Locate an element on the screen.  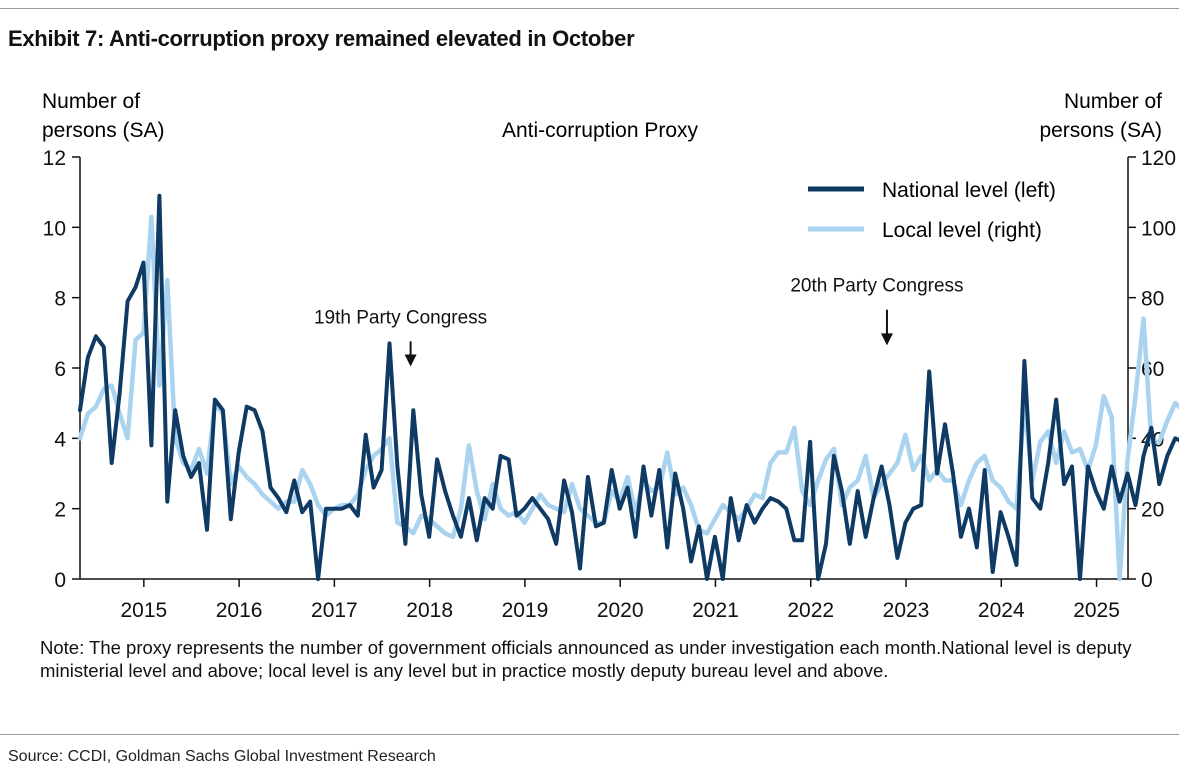
x-tick-label: 2021 is located at coordinates (715, 610).